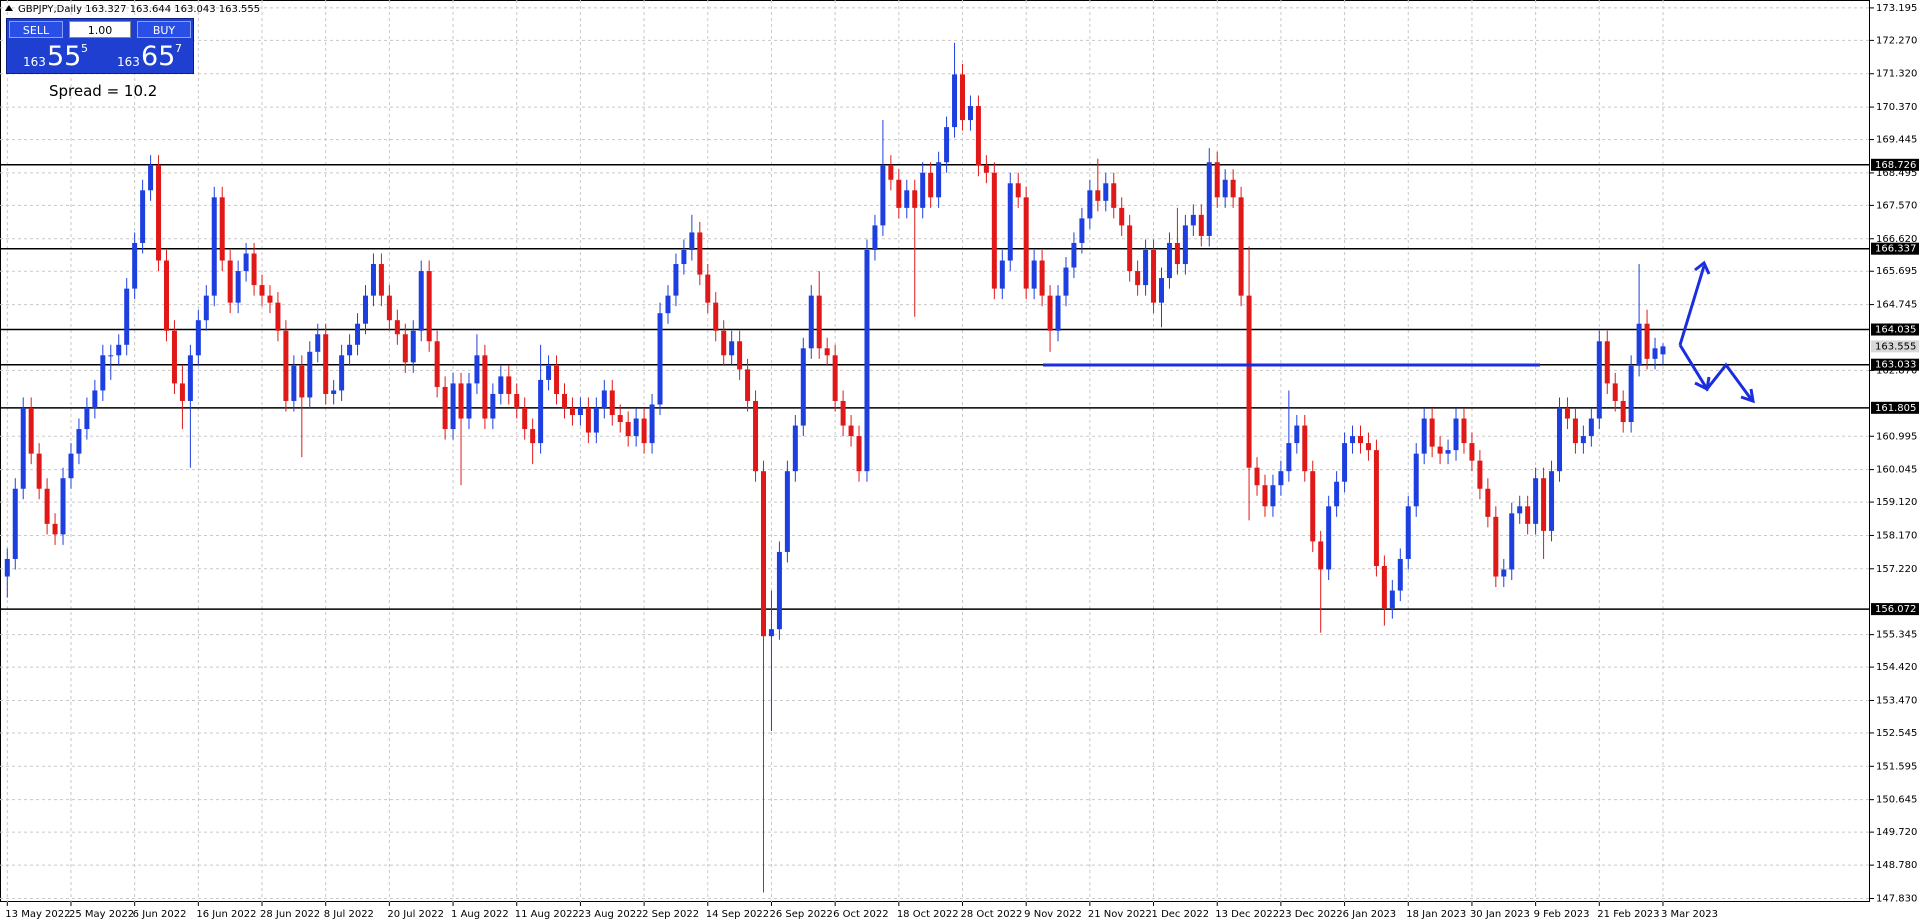 This screenshot has width=1919, height=923. Describe the element at coordinates (1896, 569) in the screenshot. I see `y-tick-label: 157.220` at that location.